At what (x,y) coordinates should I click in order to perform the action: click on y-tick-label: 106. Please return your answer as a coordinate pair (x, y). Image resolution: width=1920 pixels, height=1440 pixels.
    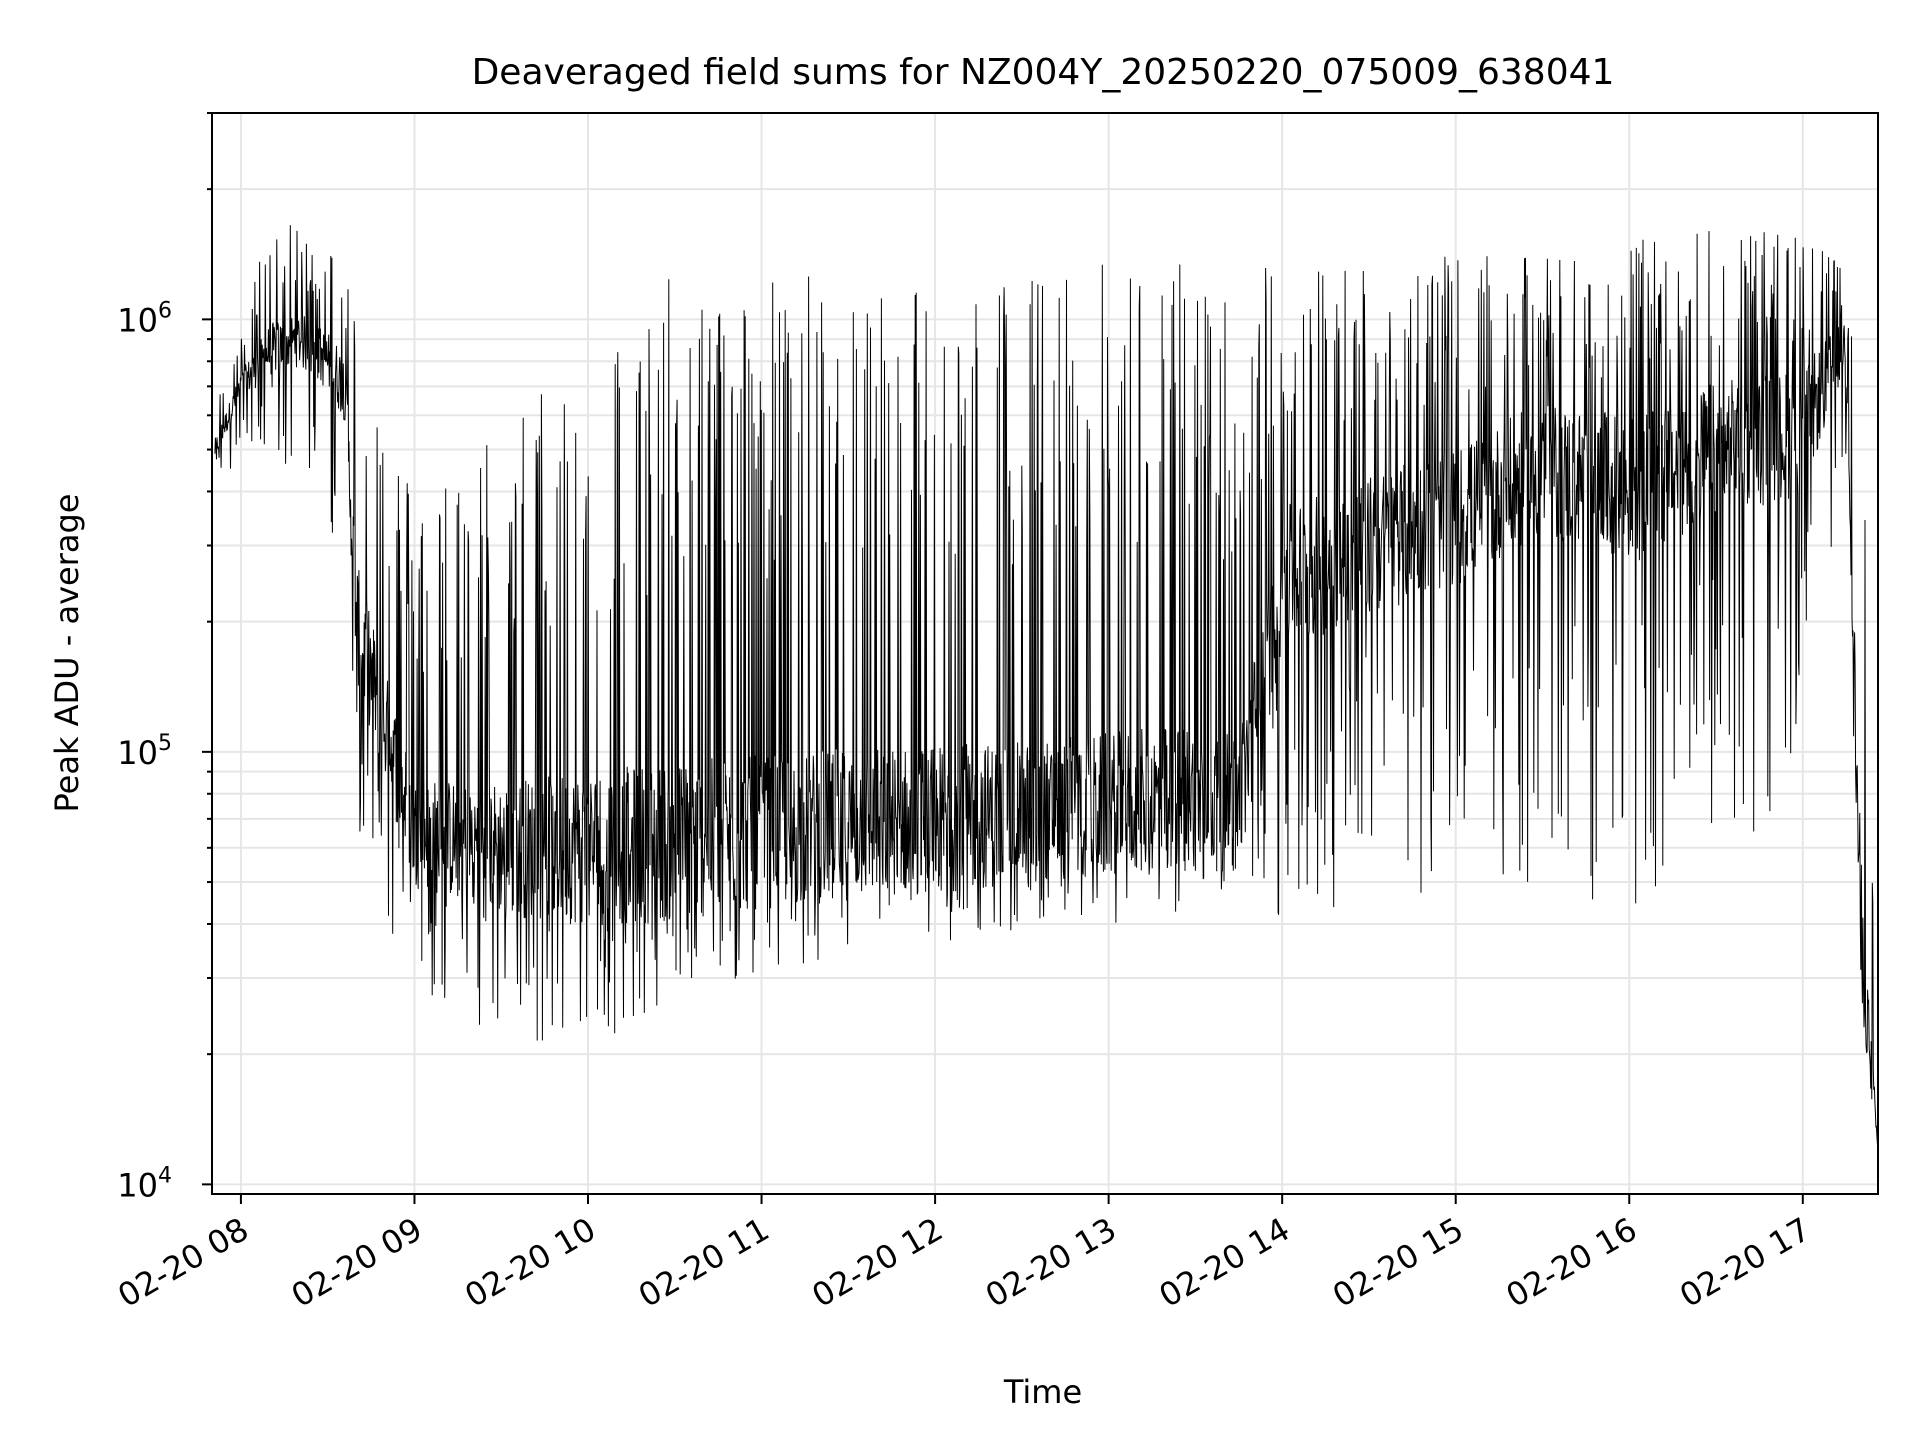
    Looking at the image, I should click on (144, 318).